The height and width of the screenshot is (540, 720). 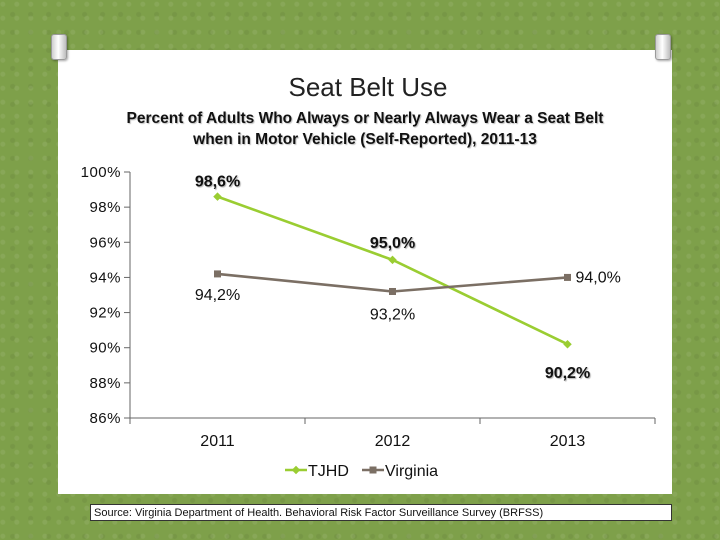 I want to click on data-label: 93,2%, so click(x=392, y=314).